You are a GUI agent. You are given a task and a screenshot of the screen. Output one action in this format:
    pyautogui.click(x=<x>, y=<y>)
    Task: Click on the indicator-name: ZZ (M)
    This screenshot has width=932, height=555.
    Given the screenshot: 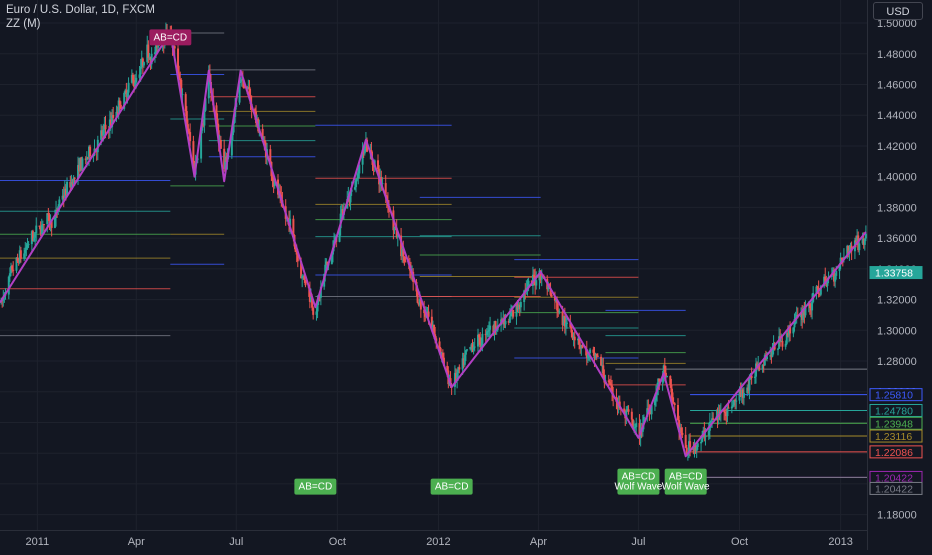 What is the action you would take?
    pyautogui.click(x=23, y=24)
    